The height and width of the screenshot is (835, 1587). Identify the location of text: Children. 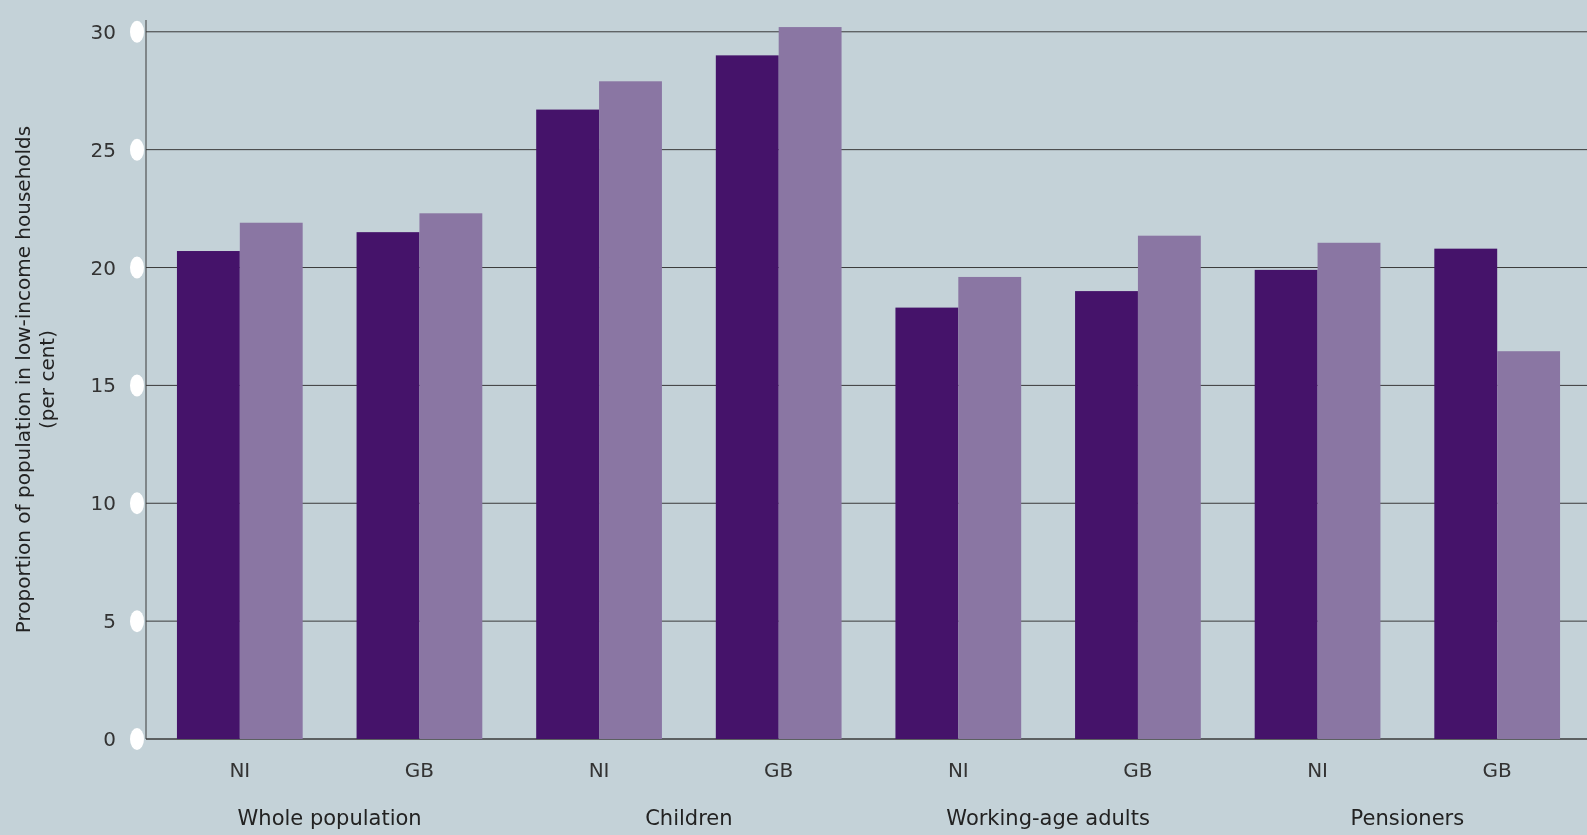
(689, 818).